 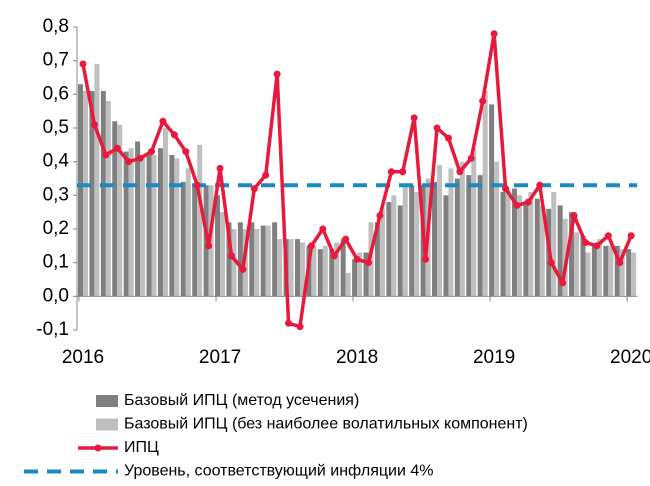 What do you see at coordinates (56, 161) in the screenshot?
I see `y-tick-label: 0,4` at bounding box center [56, 161].